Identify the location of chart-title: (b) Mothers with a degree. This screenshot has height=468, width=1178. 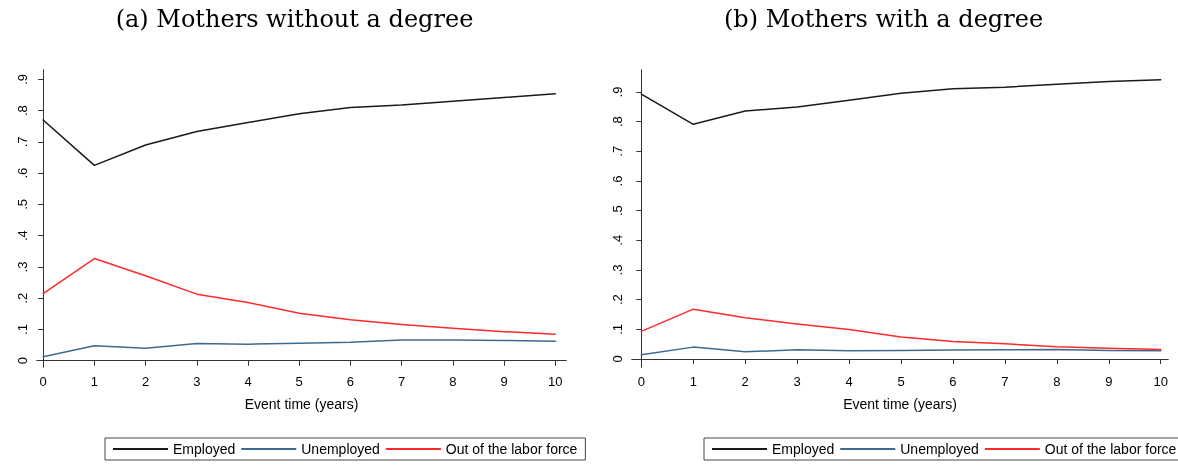
(883, 19).